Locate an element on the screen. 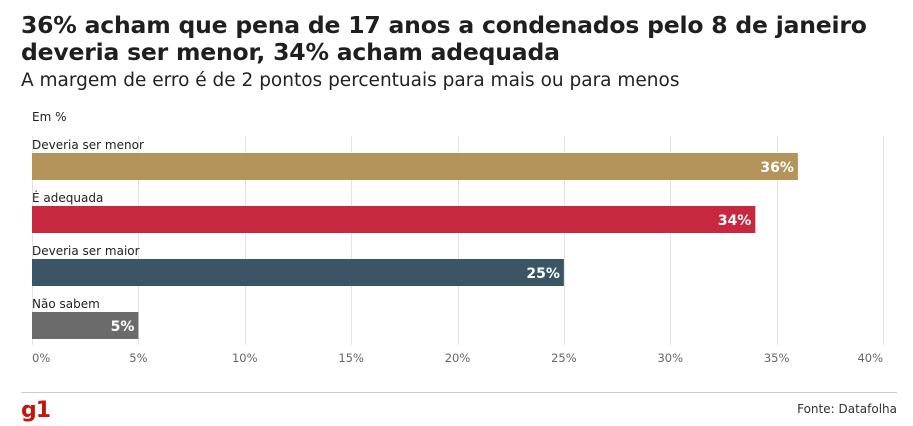 This screenshot has width=913, height=426. category-label-0: Deveria ser menor is located at coordinates (88, 145).